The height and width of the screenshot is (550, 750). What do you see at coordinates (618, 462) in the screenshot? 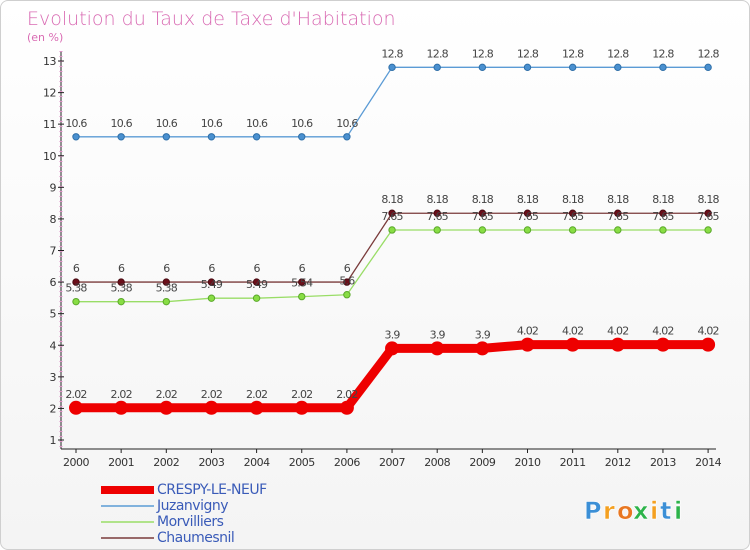
I see `x-tick-label: 2012` at bounding box center [618, 462].